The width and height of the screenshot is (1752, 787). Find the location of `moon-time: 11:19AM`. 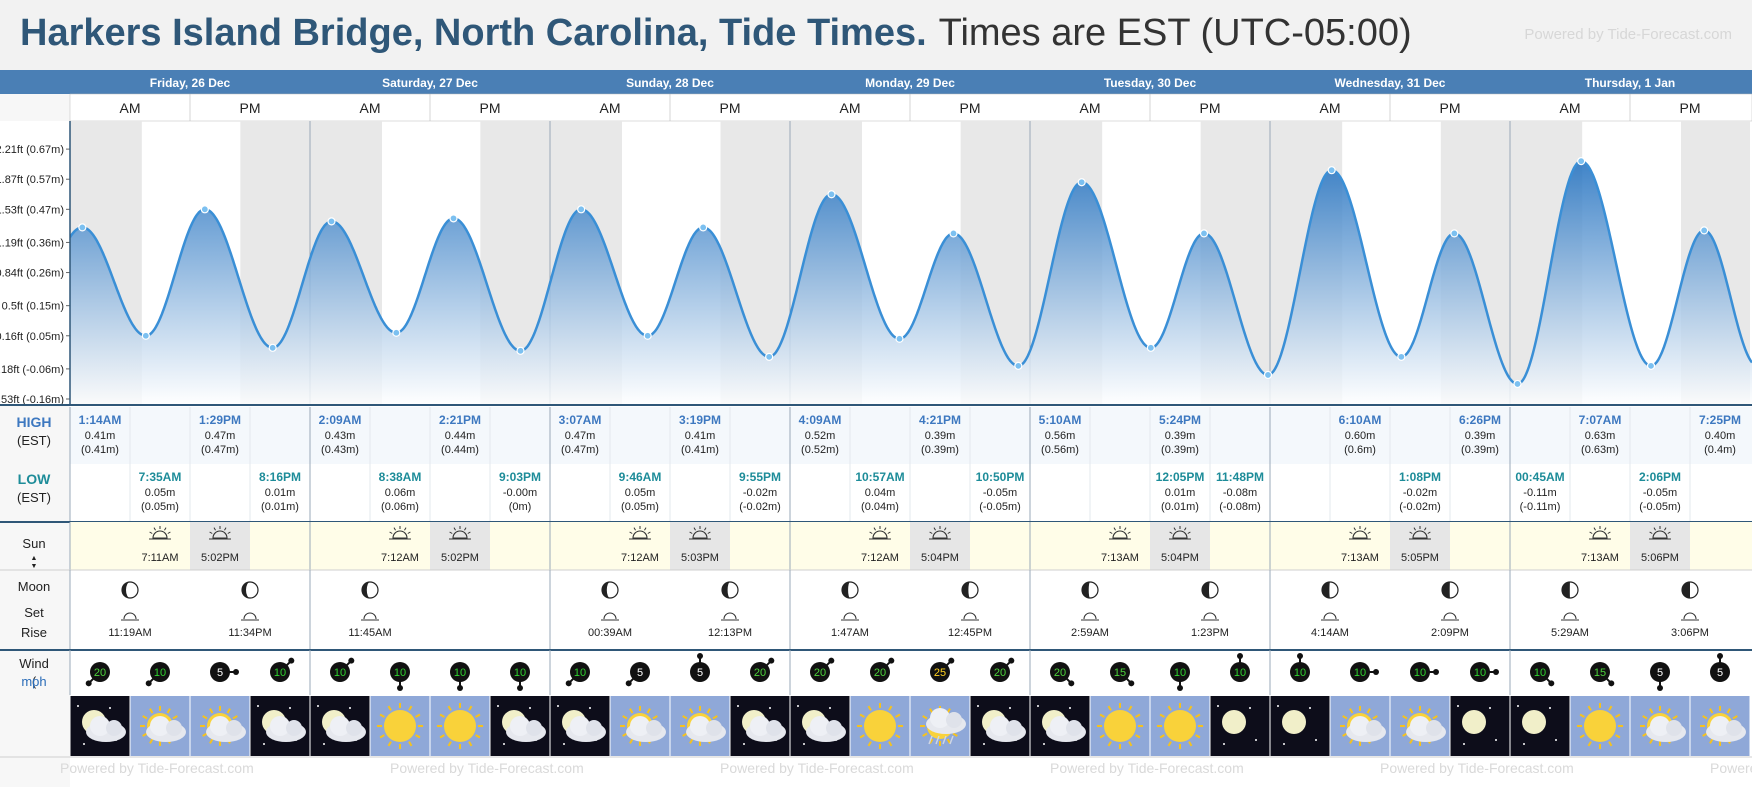

moon-time: 11:19AM is located at coordinates (129, 633).